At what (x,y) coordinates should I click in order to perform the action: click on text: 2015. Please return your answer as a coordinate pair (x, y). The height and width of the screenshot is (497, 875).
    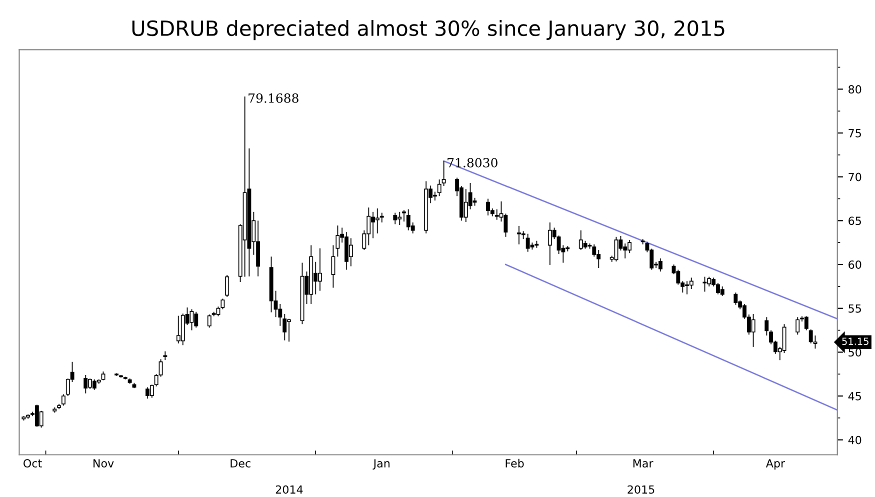
    Looking at the image, I should click on (641, 489).